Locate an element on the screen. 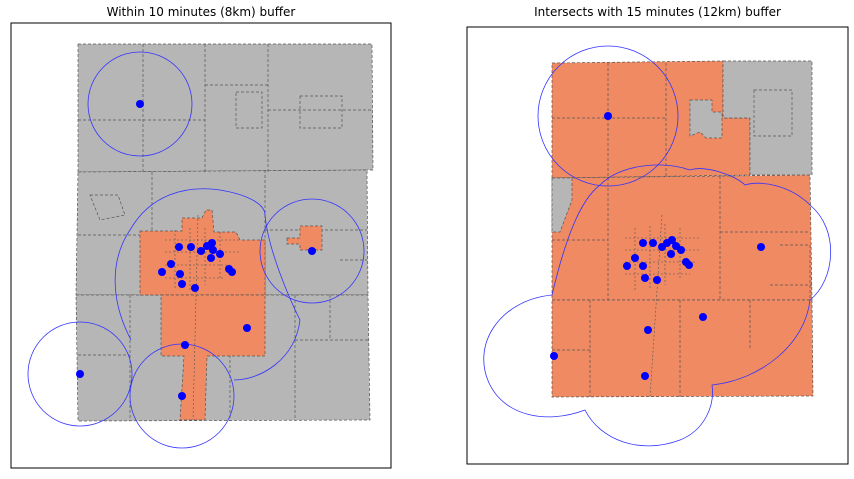 This screenshot has height=479, width=854. right-outside-regions is located at coordinates (682, 146).